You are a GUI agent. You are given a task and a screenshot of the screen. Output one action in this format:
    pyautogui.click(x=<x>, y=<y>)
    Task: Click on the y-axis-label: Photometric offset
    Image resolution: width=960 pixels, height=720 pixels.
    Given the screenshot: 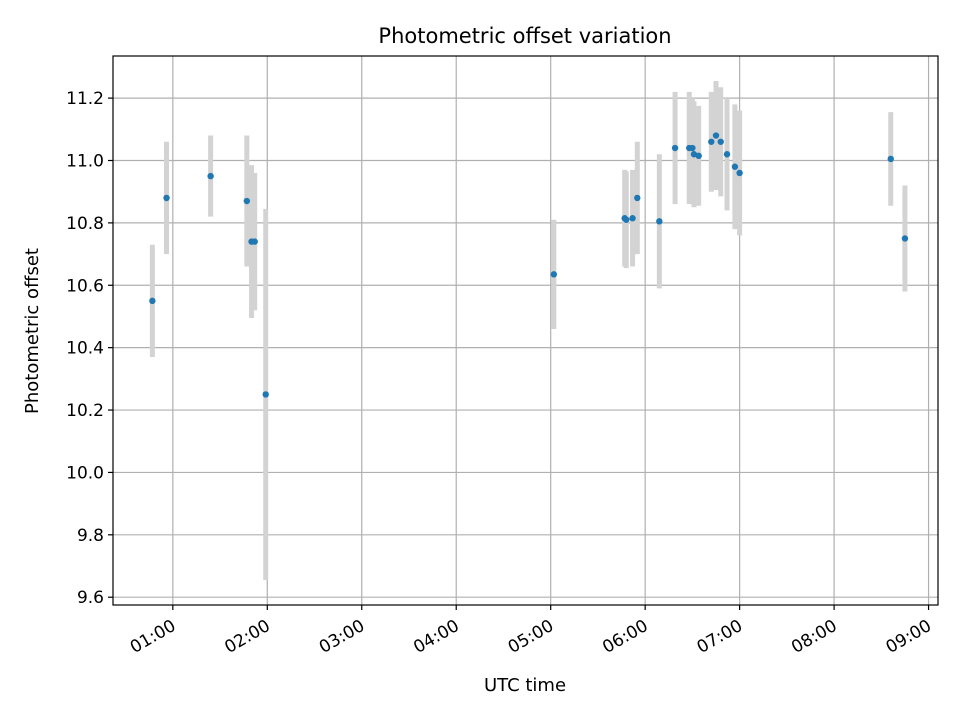 What is the action you would take?
    pyautogui.click(x=32, y=331)
    